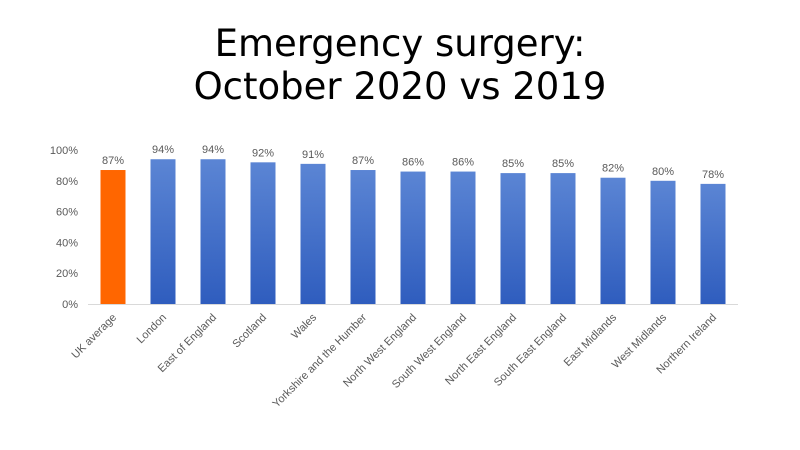 The width and height of the screenshot is (800, 450). I want to click on y-tick-label: 100%, so click(64, 151).